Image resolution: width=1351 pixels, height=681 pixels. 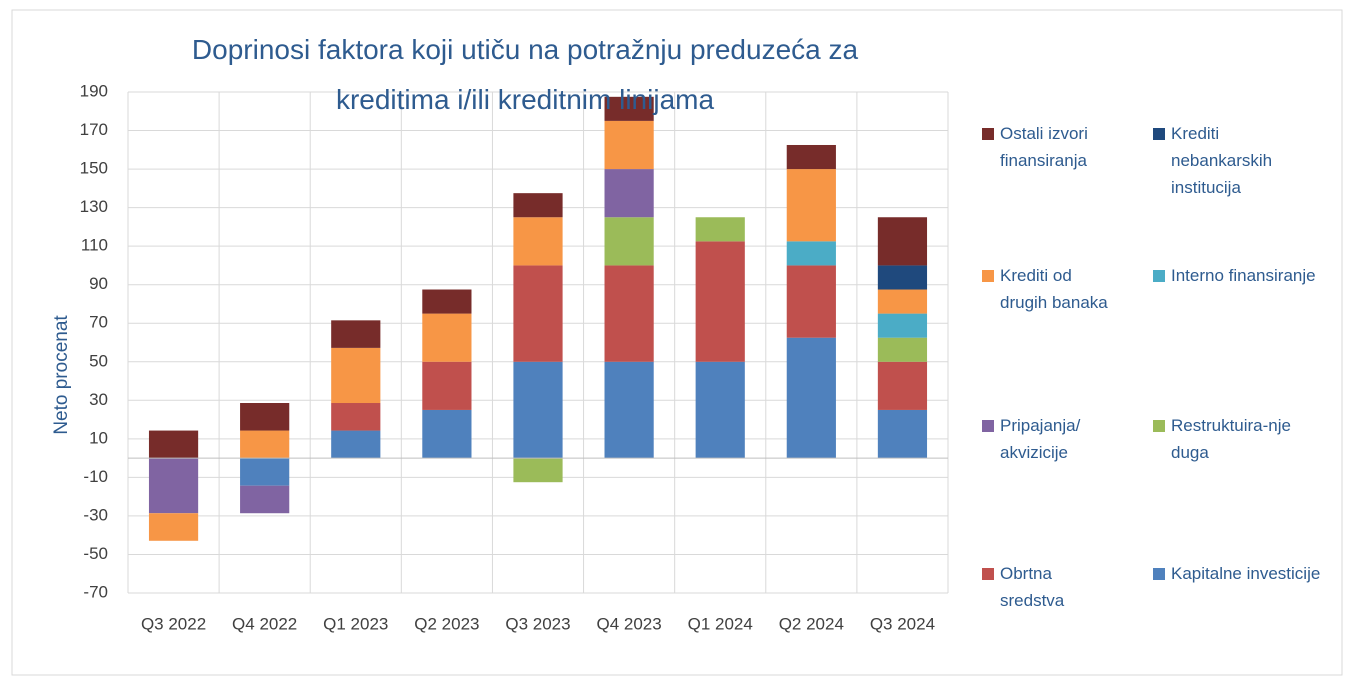 What do you see at coordinates (1054, 289) in the screenshot?
I see `legend-label: Krediti od drugih banaka` at bounding box center [1054, 289].